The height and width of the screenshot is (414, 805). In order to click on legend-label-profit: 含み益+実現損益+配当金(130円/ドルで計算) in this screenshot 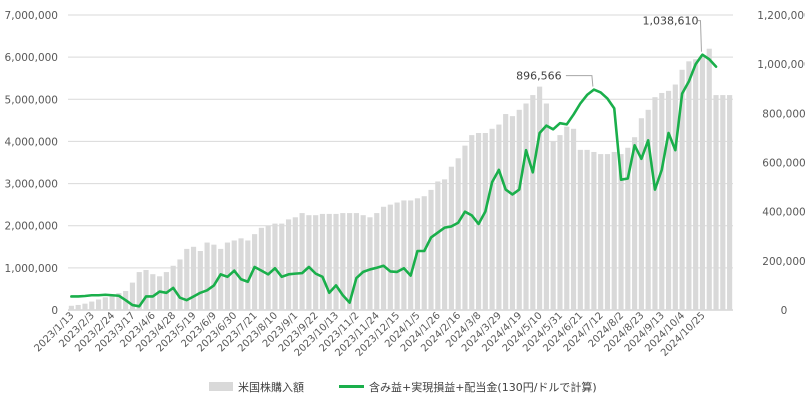, I will do `click(483, 387)`.